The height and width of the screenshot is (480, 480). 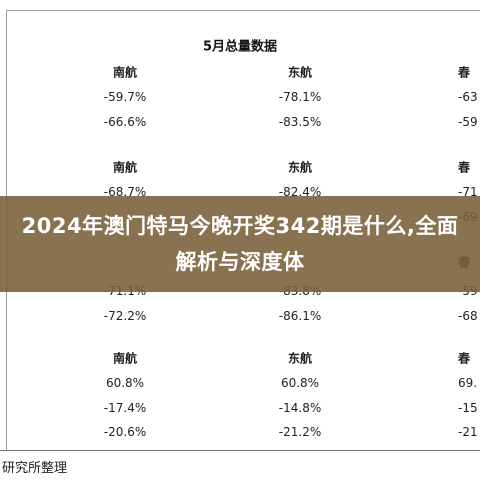 I want to click on table-cell: -71, so click(x=468, y=192).